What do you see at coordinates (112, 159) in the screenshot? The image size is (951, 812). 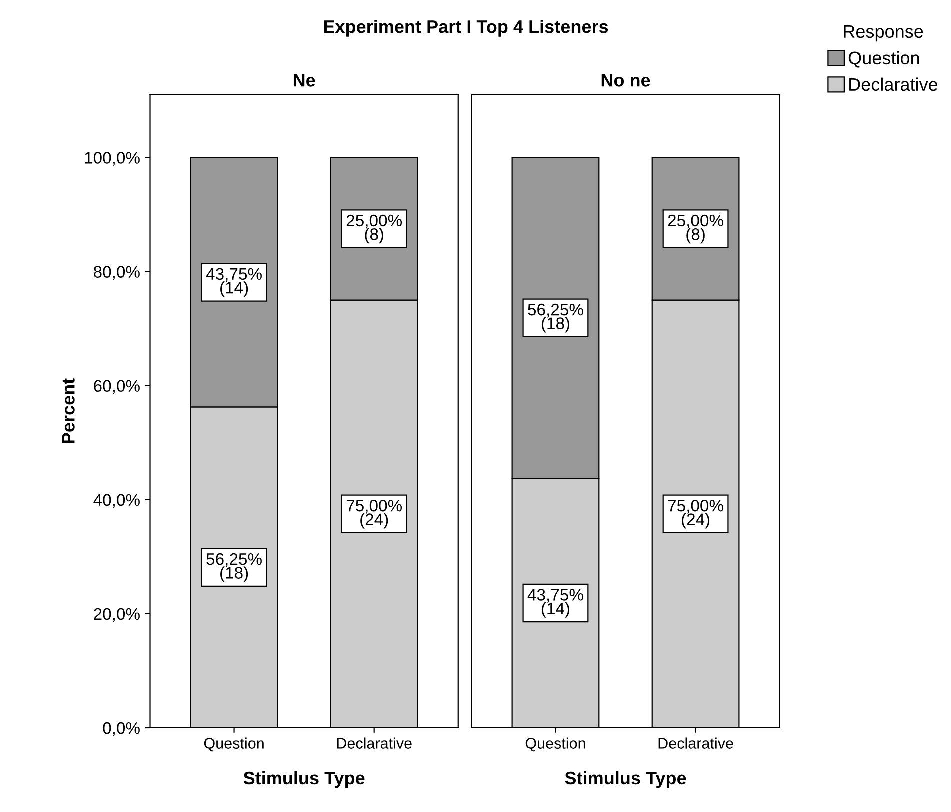 I see `y-tick-label: 100,0%` at bounding box center [112, 159].